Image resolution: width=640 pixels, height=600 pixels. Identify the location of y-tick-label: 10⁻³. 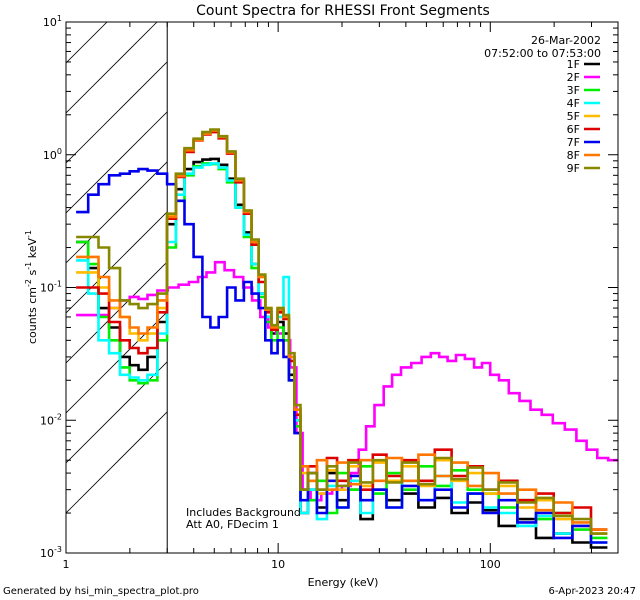
(51, 552).